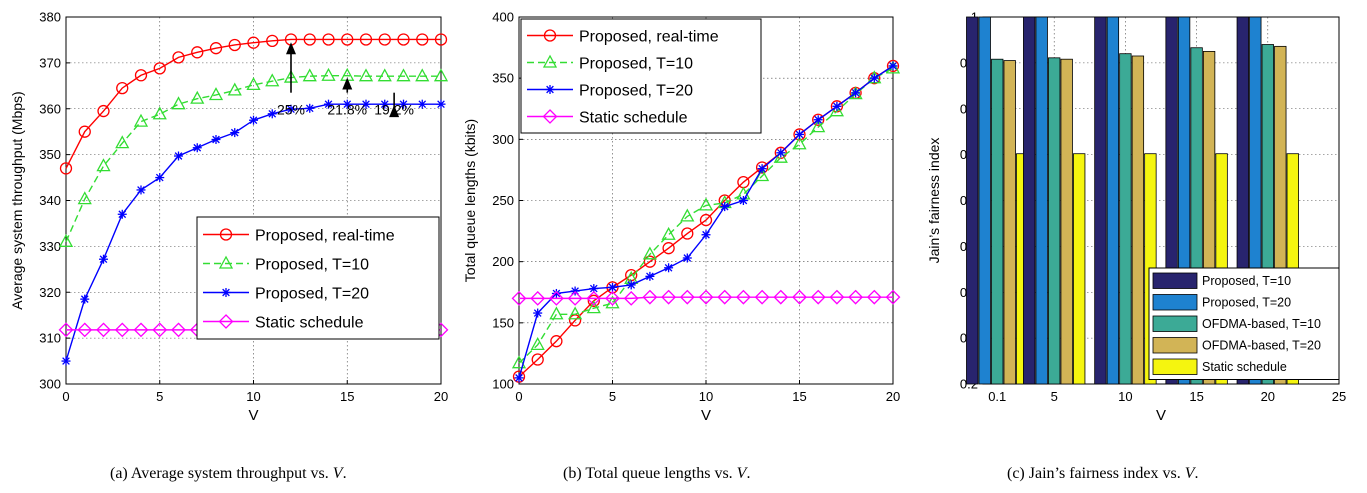  What do you see at coordinates (291, 110) in the screenshot?
I see `annotation-label: 25%` at bounding box center [291, 110].